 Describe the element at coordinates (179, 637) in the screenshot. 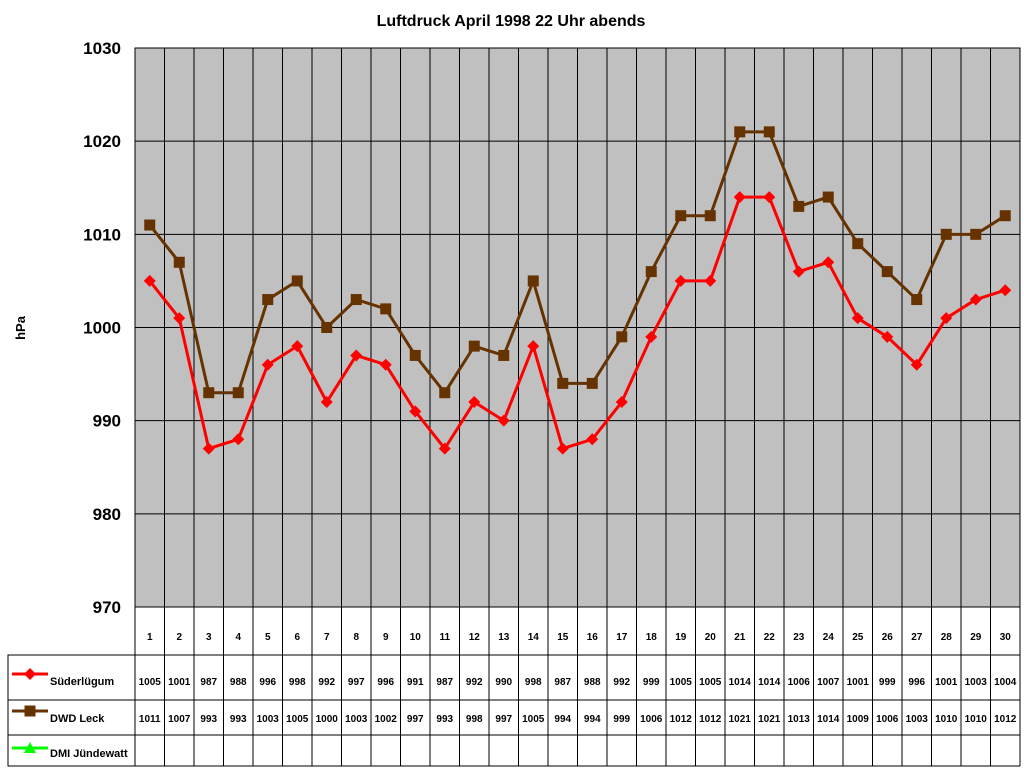

I see `x-tick-label: 2` at that location.